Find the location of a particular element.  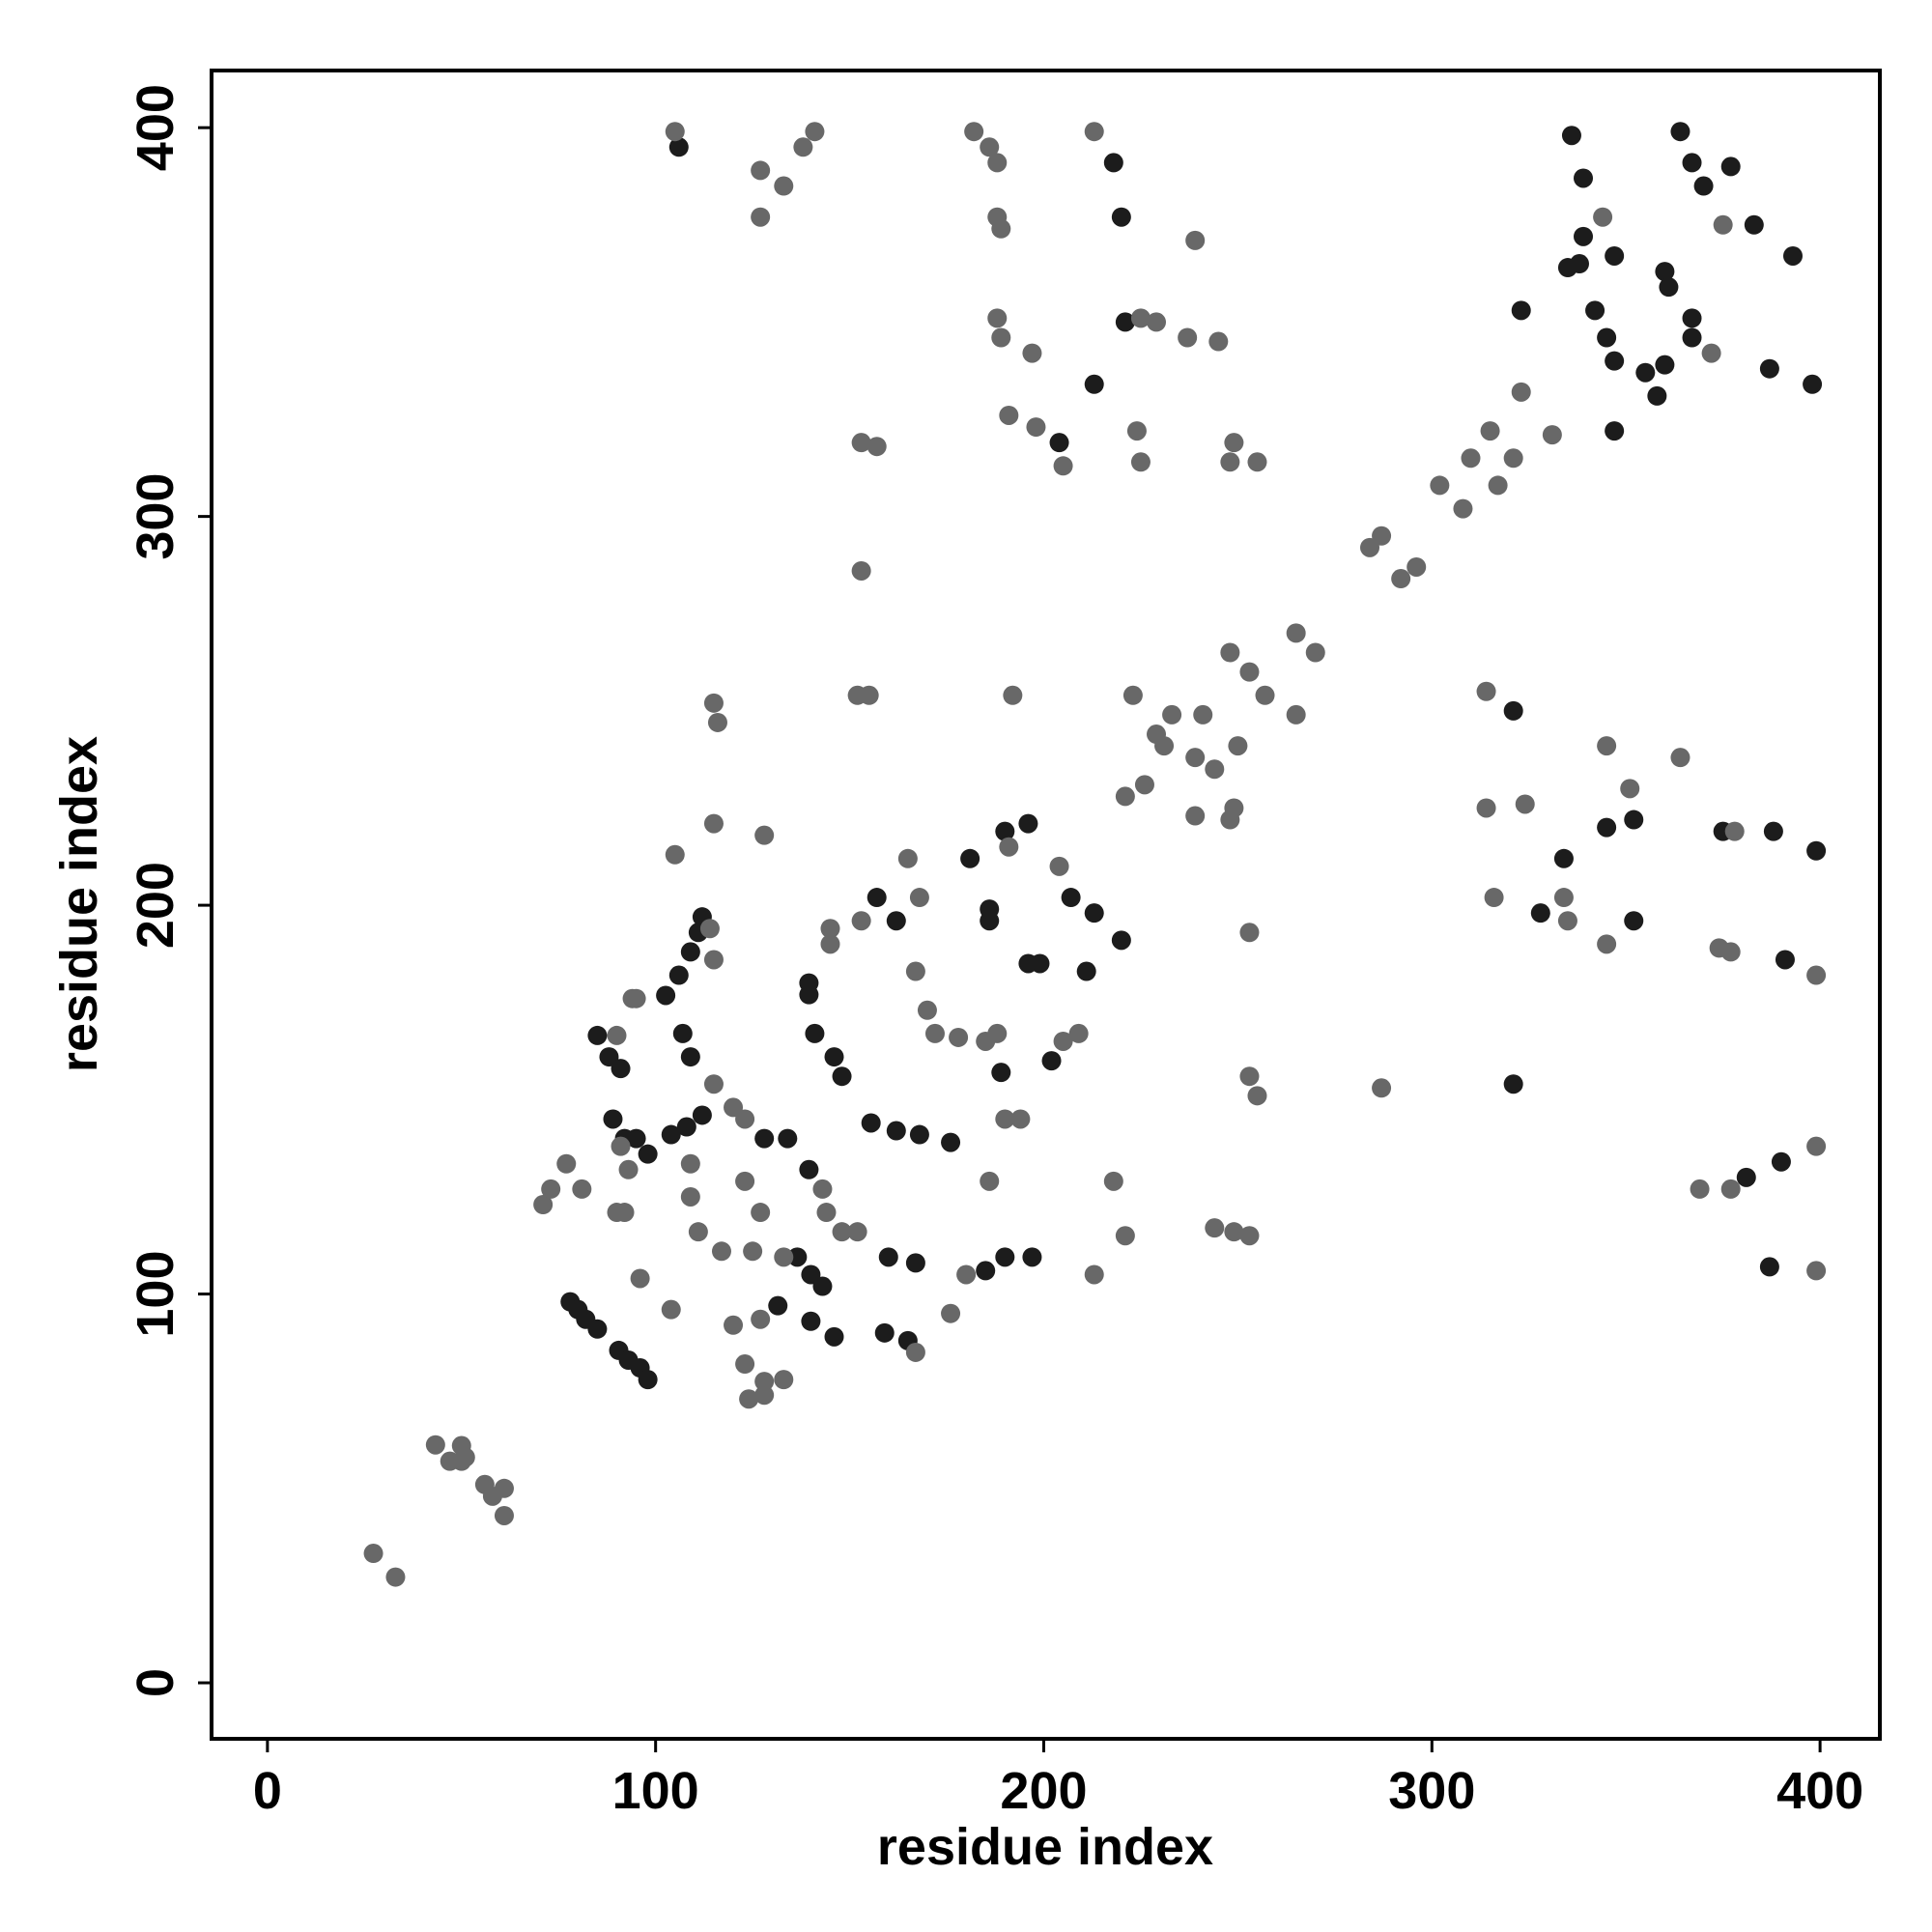

x-tick-label: 0 is located at coordinates (267, 1791).